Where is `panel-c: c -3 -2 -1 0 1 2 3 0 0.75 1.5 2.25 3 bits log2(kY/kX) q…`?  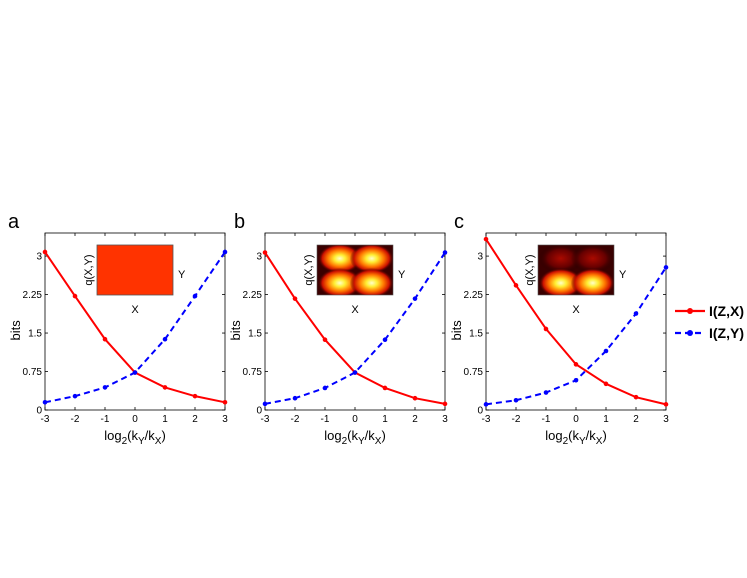 panel-c: c -3 -2 -1 0 1 2 3 0 0.75 1.5 2.25 3 bits log2(kY/kX) q… is located at coordinates (559, 329).